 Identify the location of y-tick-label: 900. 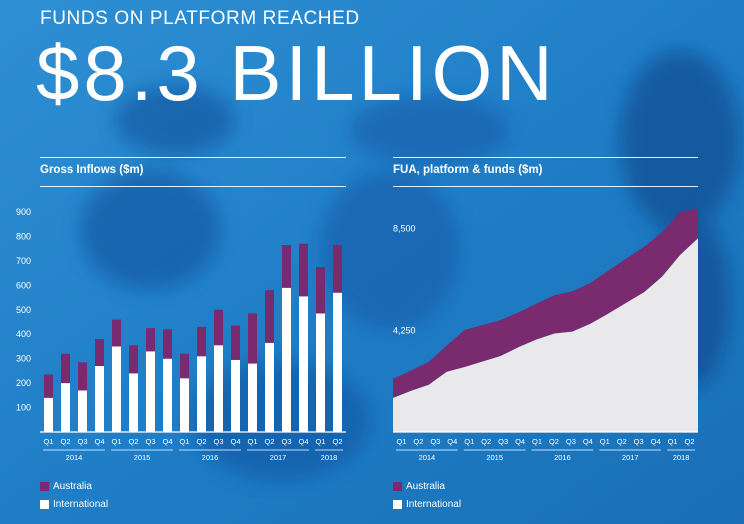
(23, 212).